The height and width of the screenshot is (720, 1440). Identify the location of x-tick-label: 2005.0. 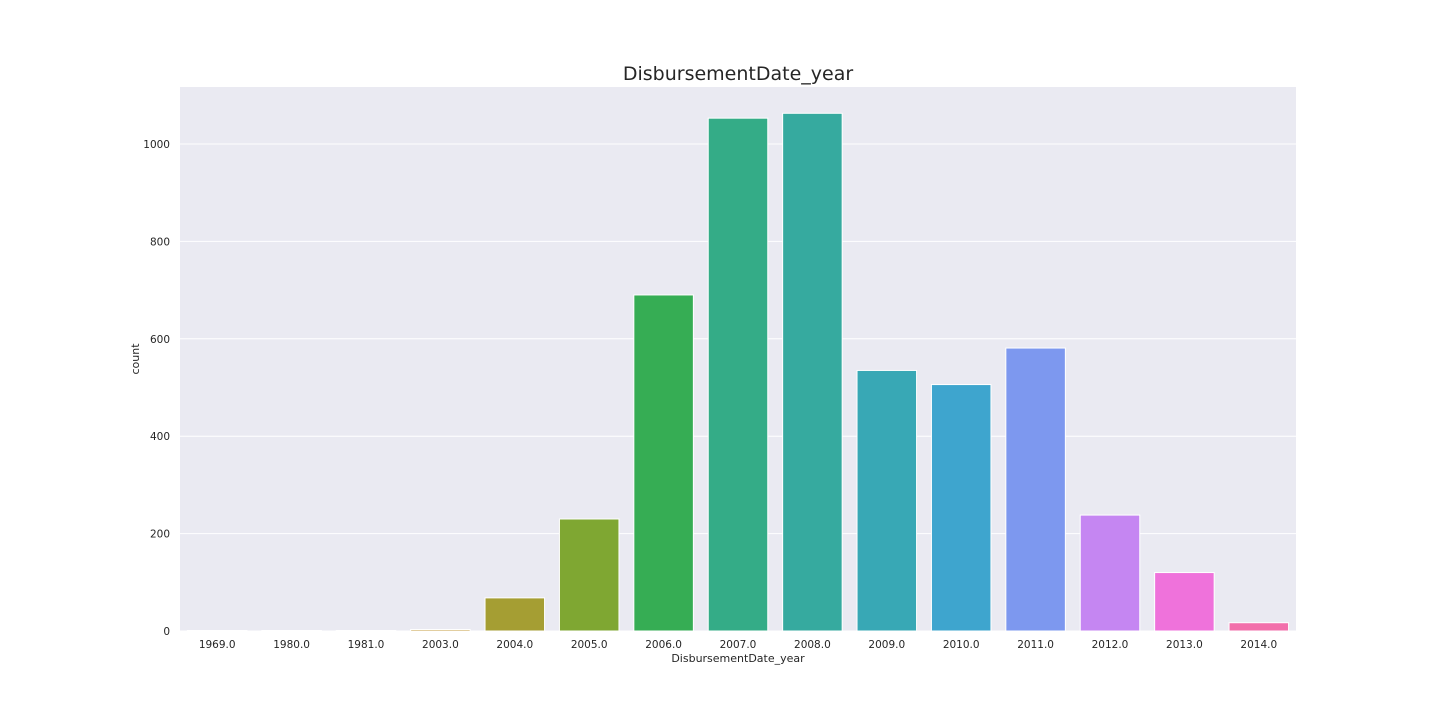
(589, 645).